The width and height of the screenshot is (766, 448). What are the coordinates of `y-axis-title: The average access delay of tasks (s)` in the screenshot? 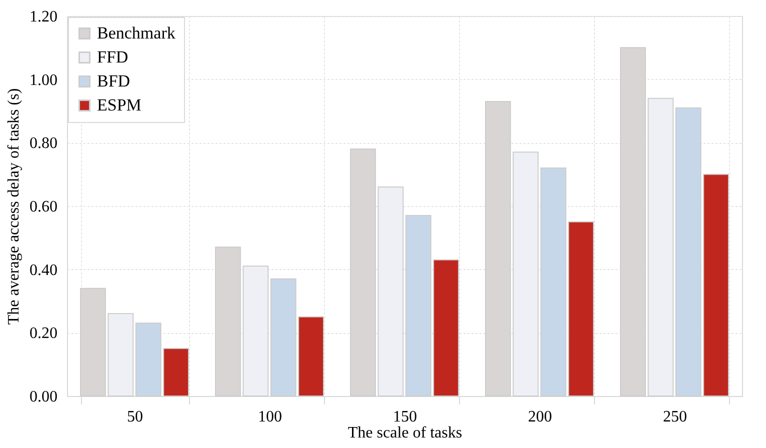 It's located at (14, 206).